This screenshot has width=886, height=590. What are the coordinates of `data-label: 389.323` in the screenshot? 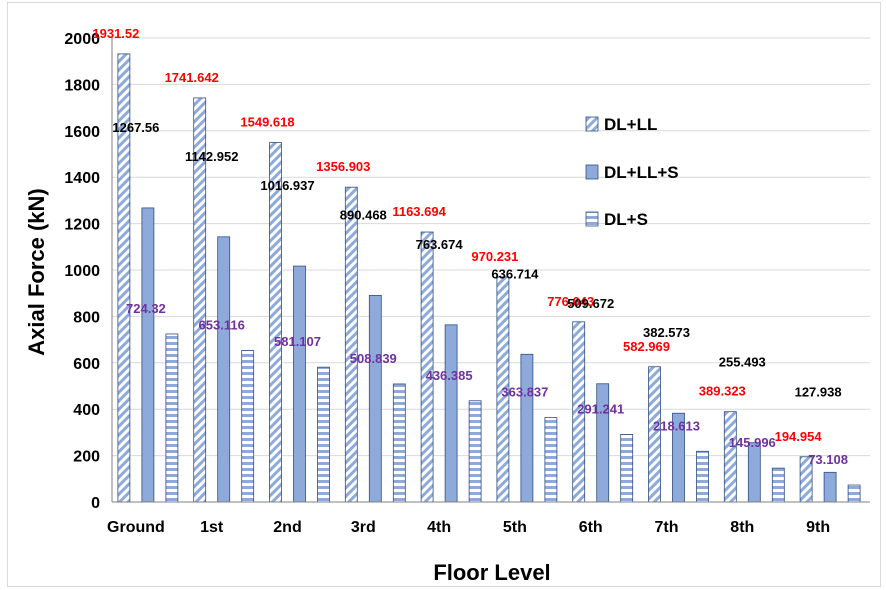 It's located at (722, 391).